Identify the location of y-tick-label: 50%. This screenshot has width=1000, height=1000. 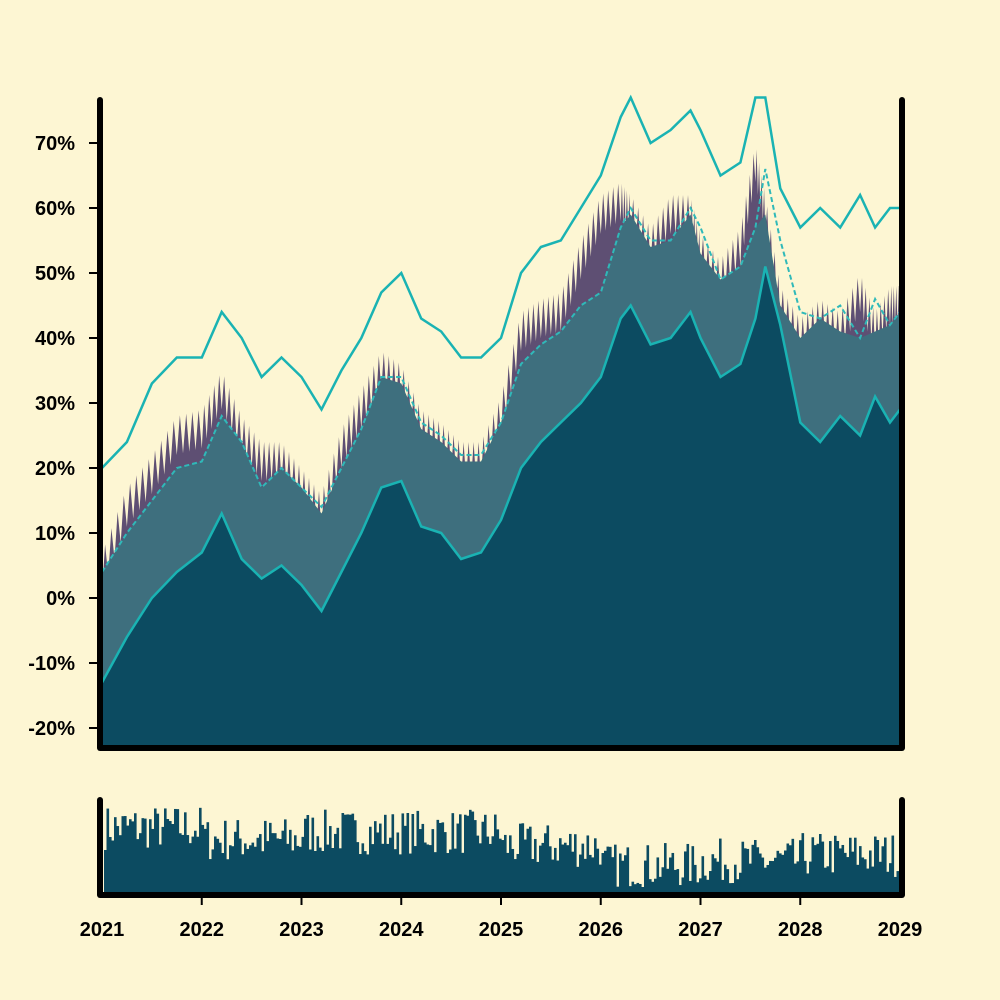
(55, 274).